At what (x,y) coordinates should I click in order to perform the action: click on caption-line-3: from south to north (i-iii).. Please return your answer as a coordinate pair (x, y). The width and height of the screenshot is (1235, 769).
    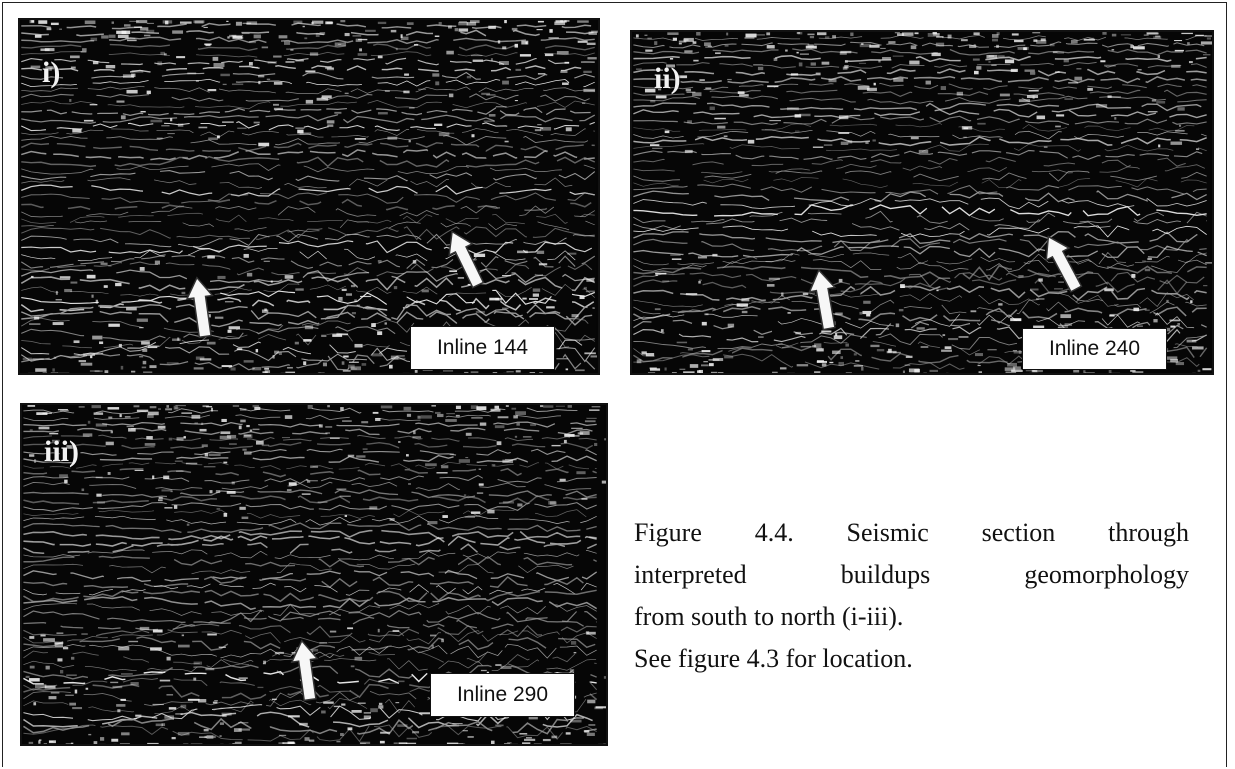
    Looking at the image, I should click on (769, 616).